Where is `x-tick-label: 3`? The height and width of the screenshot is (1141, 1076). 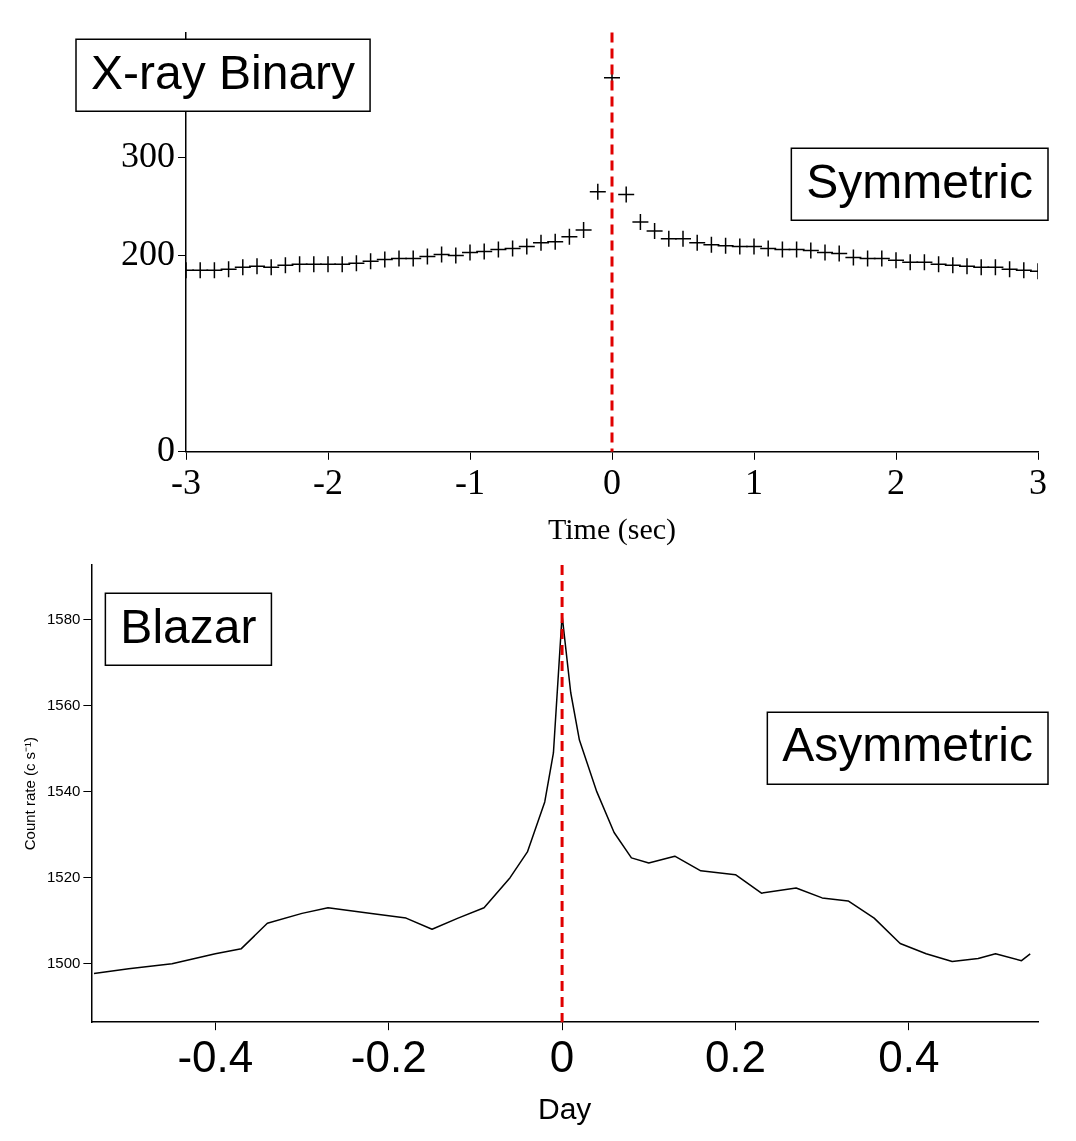 x-tick-label: 3 is located at coordinates (1038, 481).